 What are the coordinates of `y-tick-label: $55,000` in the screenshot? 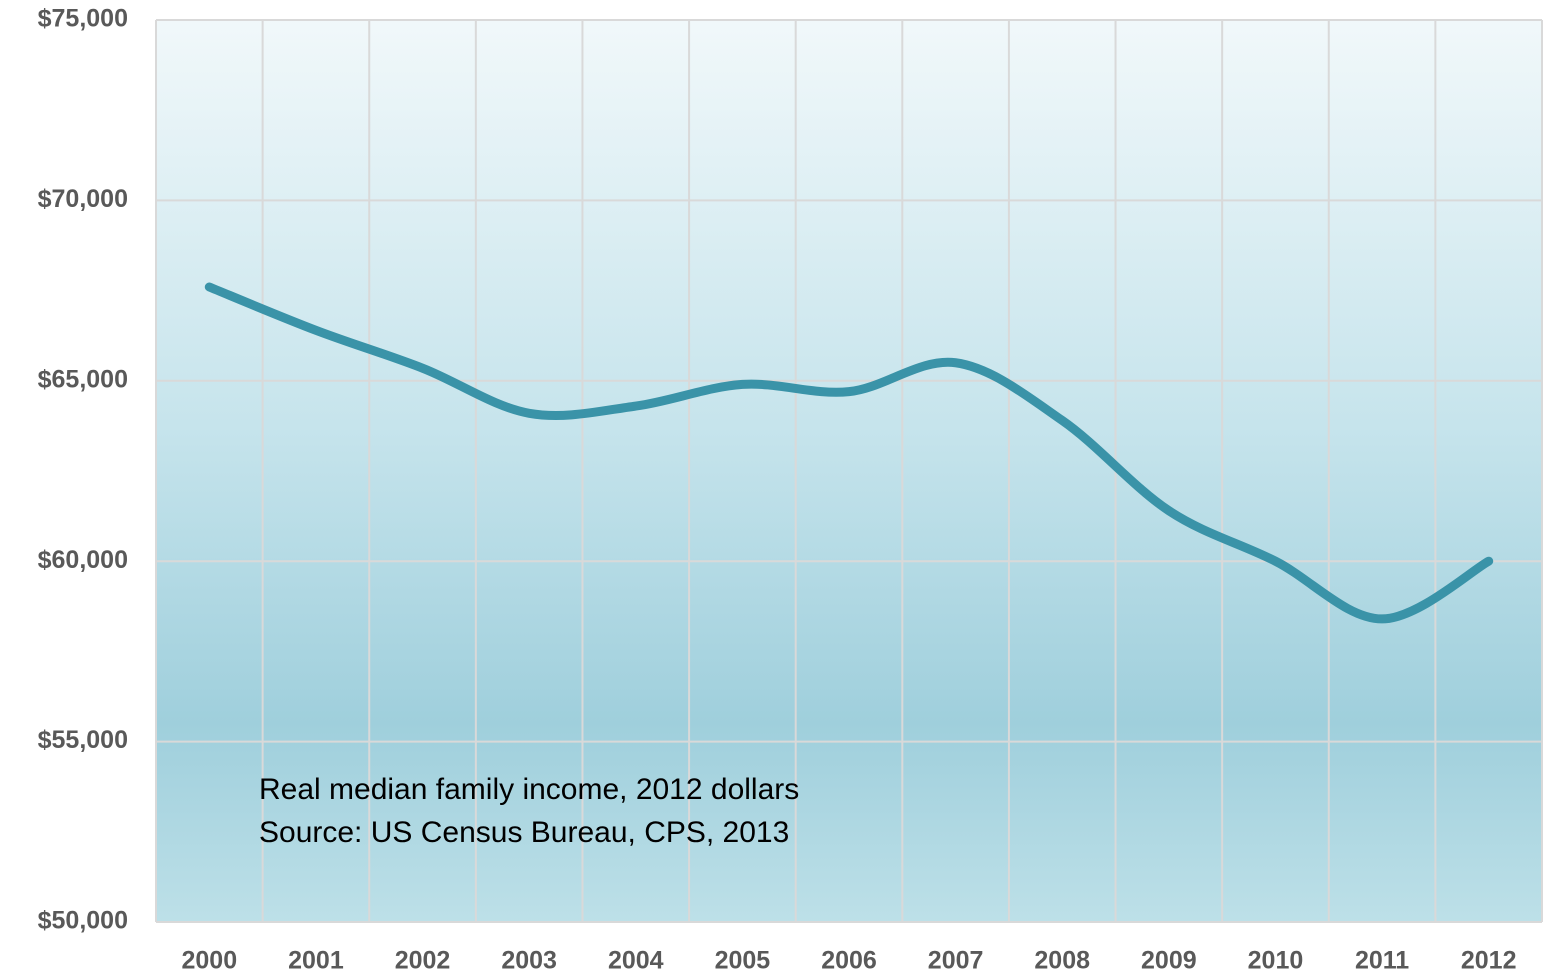 It's located at (83, 740).